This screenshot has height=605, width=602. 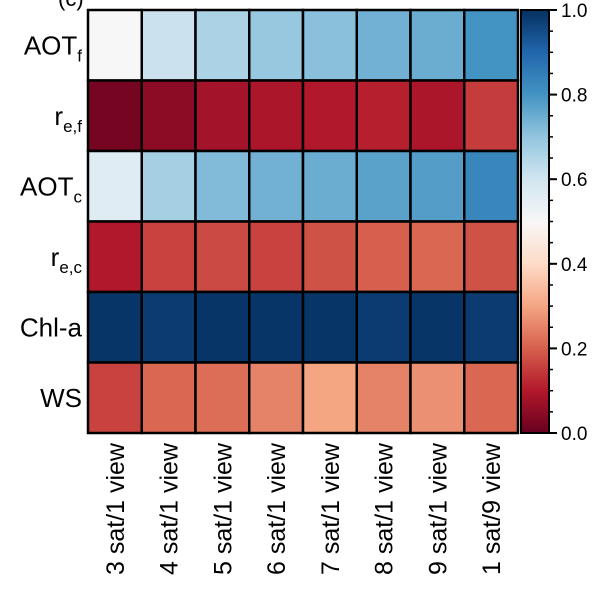 What do you see at coordinates (574, 11) in the screenshot?
I see `colorbar-tick-label: 1.0` at bounding box center [574, 11].